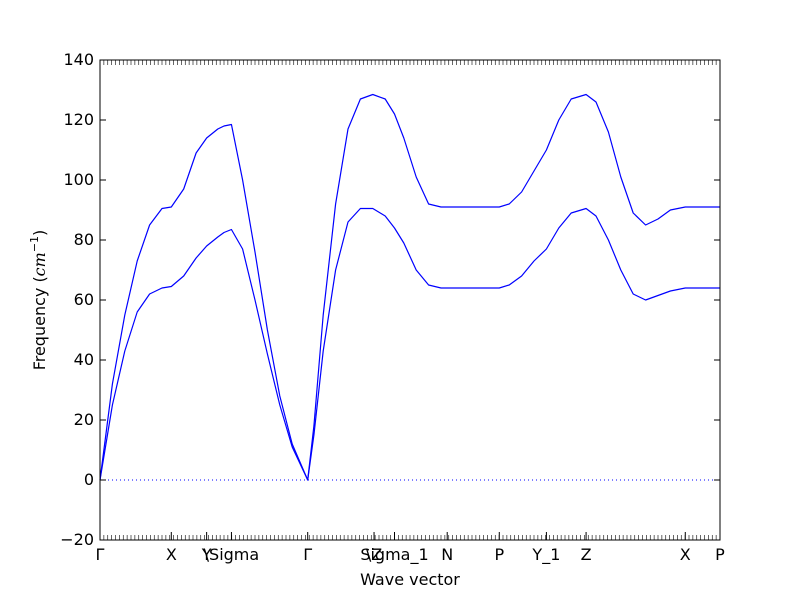 The width and height of the screenshot is (800, 600). What do you see at coordinates (34, 244) in the screenshot?
I see `y-axis-label-unit-exponent: −1` at bounding box center [34, 244].